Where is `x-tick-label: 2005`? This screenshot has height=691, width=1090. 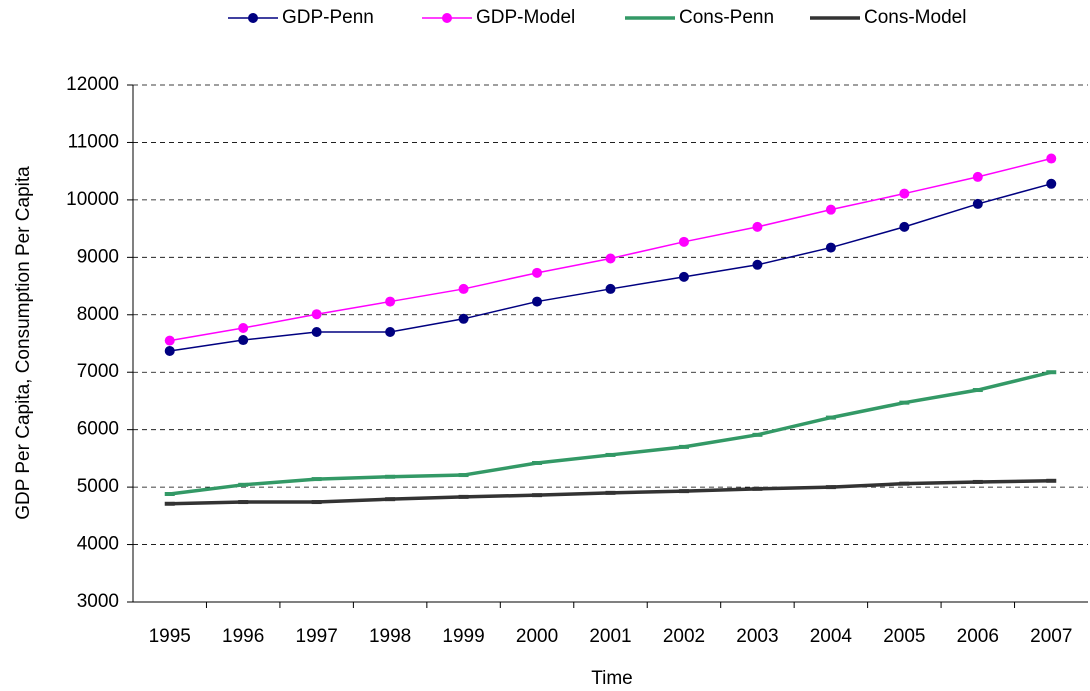 x-tick-label: 2005 is located at coordinates (904, 636).